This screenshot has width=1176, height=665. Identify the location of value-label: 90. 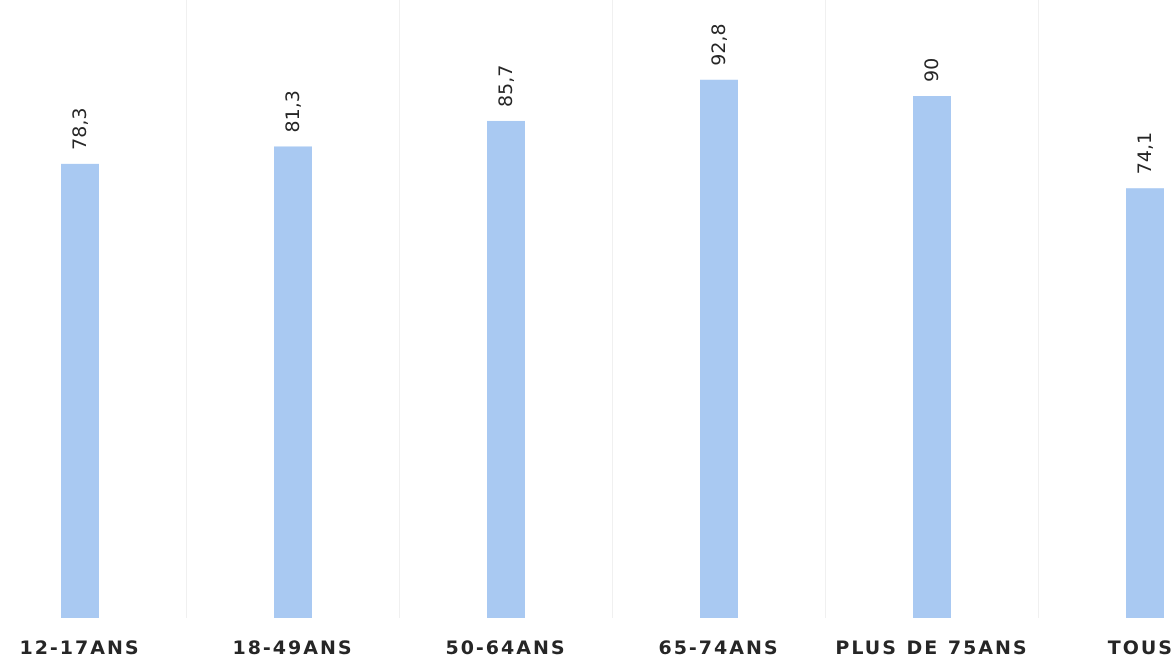
(932, 70).